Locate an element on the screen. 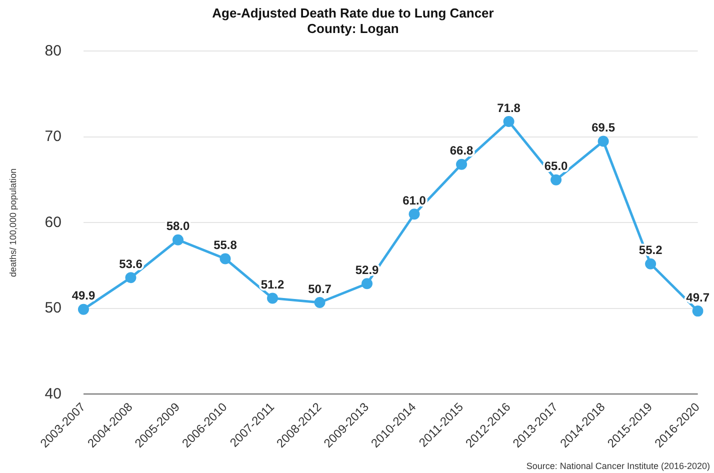 This screenshot has width=714, height=473. chart-title: Age-Adjusted Death Rate due to Lung Cancer County: Logan is located at coordinates (353, 20).